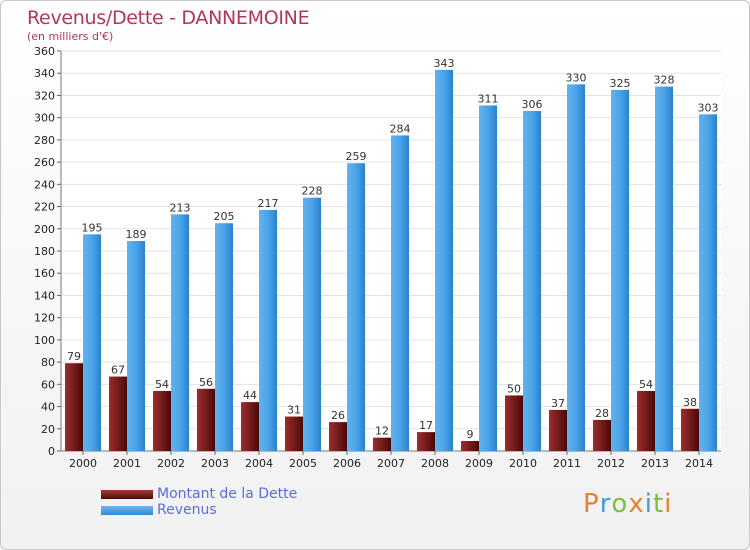 The image size is (750, 550). What do you see at coordinates (44, 162) in the screenshot?
I see `y-tick-label: 260` at bounding box center [44, 162].